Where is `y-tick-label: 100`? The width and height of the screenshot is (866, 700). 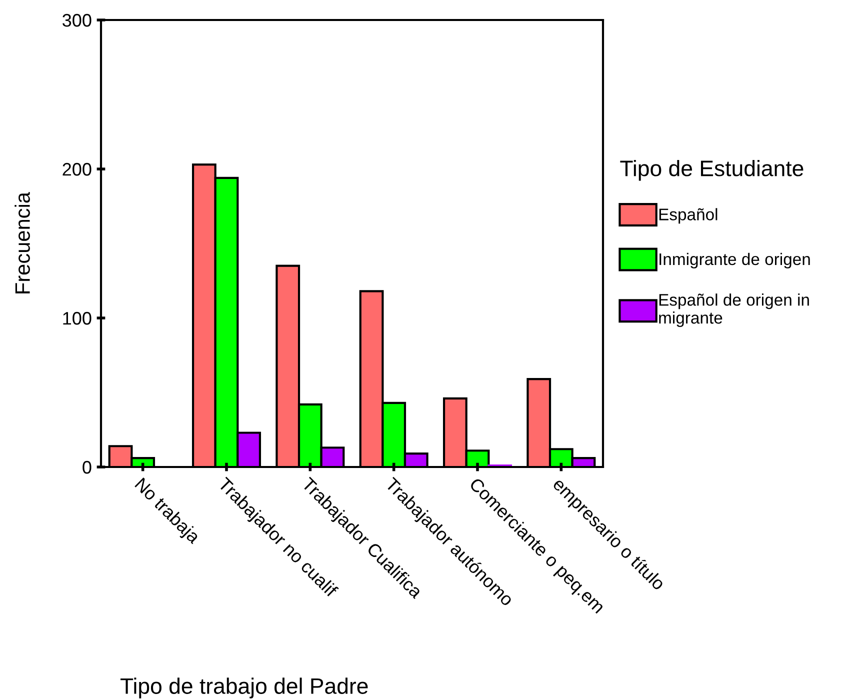
y-tick-label: 100 is located at coordinates (77, 318).